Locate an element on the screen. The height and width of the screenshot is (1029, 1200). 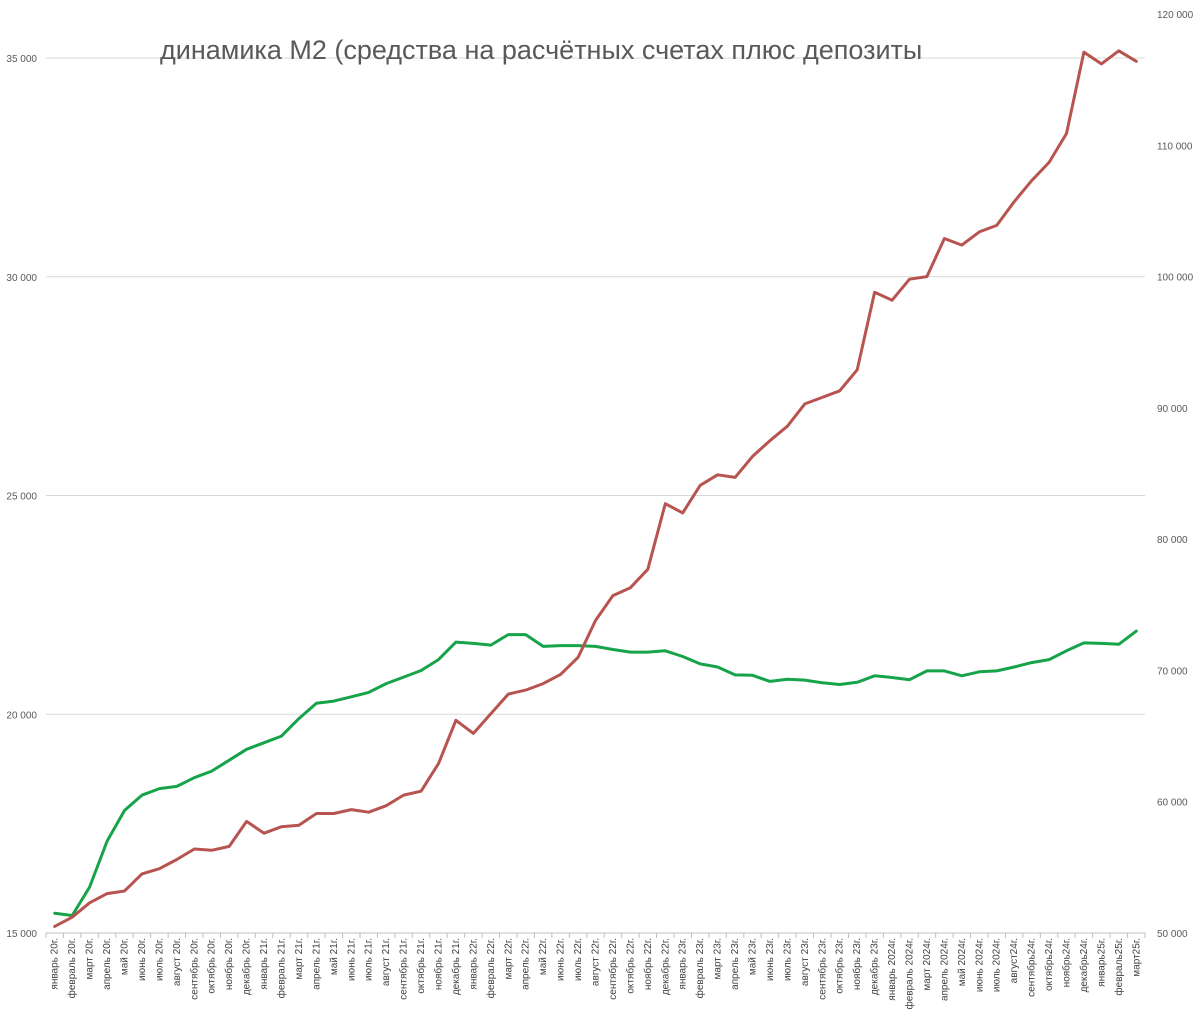
x-category-label: май 21г. is located at coordinates (334, 956).